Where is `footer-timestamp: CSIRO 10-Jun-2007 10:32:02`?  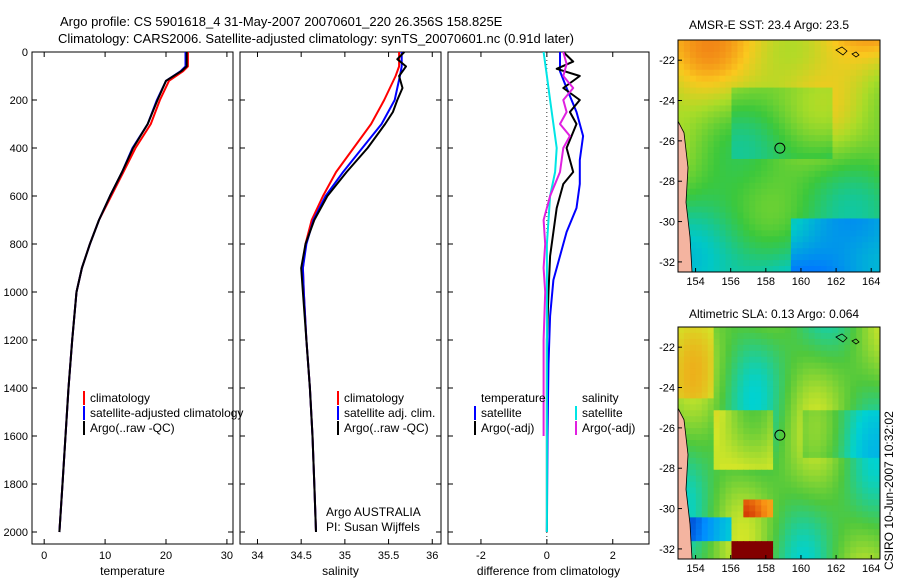
footer-timestamp: CSIRO 10-Jun-2007 10:32:02 is located at coordinates (889, 490).